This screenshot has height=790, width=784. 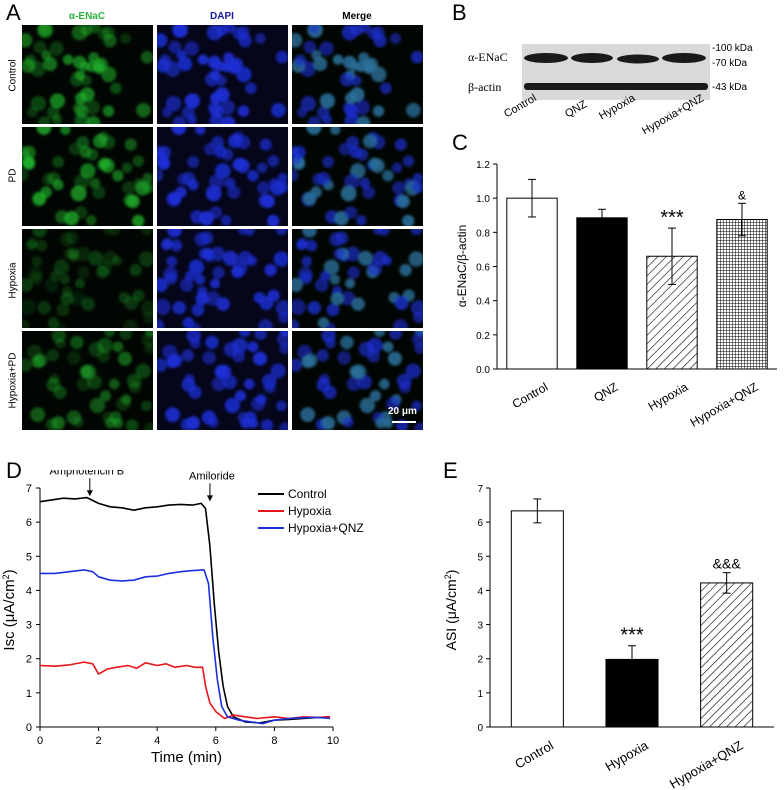 I want to click on panel-letter-d: D, so click(x=14, y=470).